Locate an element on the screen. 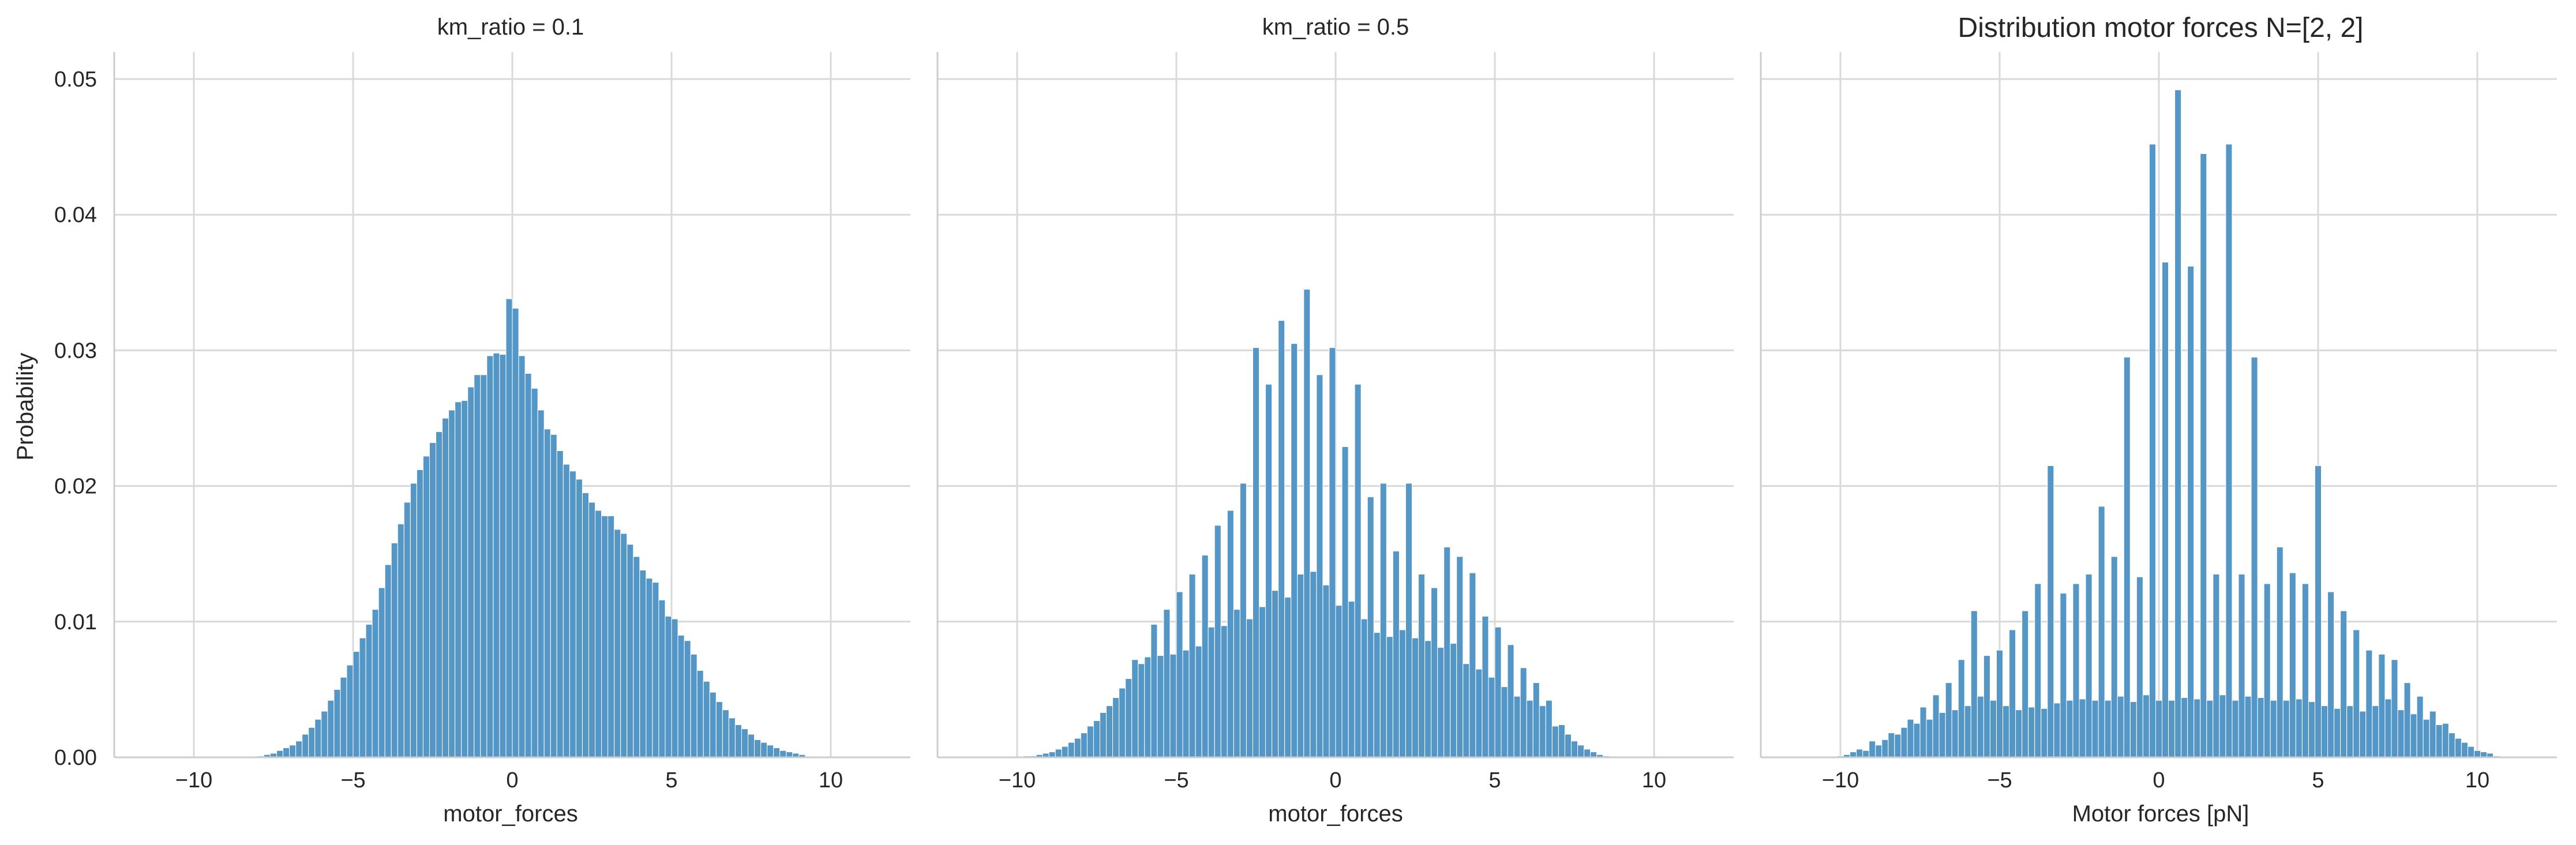 The image size is (2576, 845). x-axis-label: motor_forces is located at coordinates (510, 814).